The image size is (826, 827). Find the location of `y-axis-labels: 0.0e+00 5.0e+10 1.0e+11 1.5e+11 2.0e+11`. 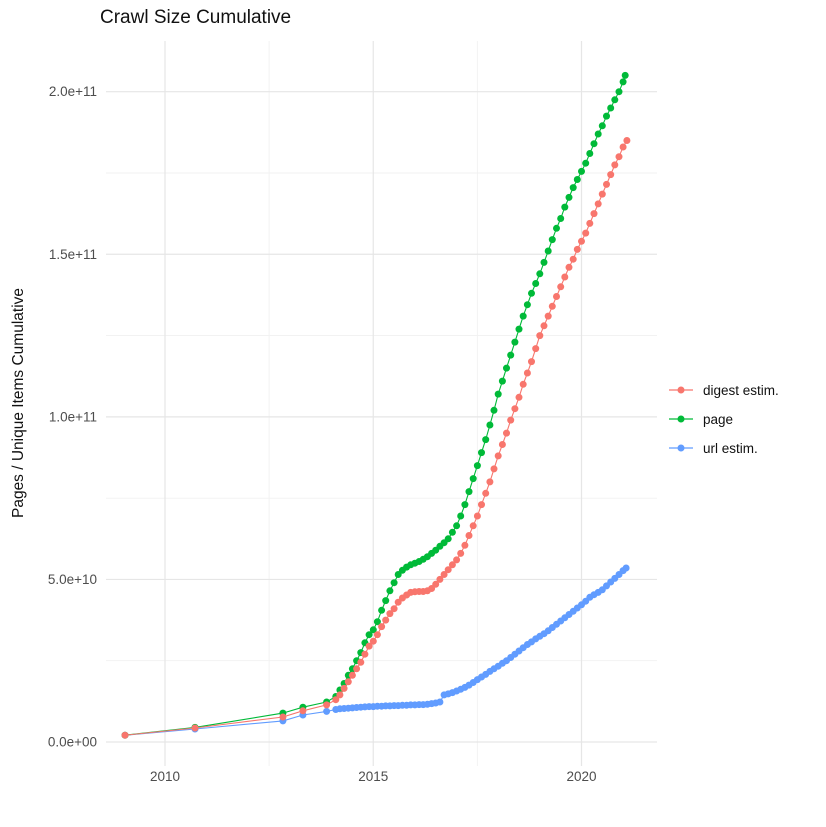

y-axis-labels: 0.0e+00 5.0e+10 1.0e+11 1.5e+11 2.0e+11 is located at coordinates (72, 416).